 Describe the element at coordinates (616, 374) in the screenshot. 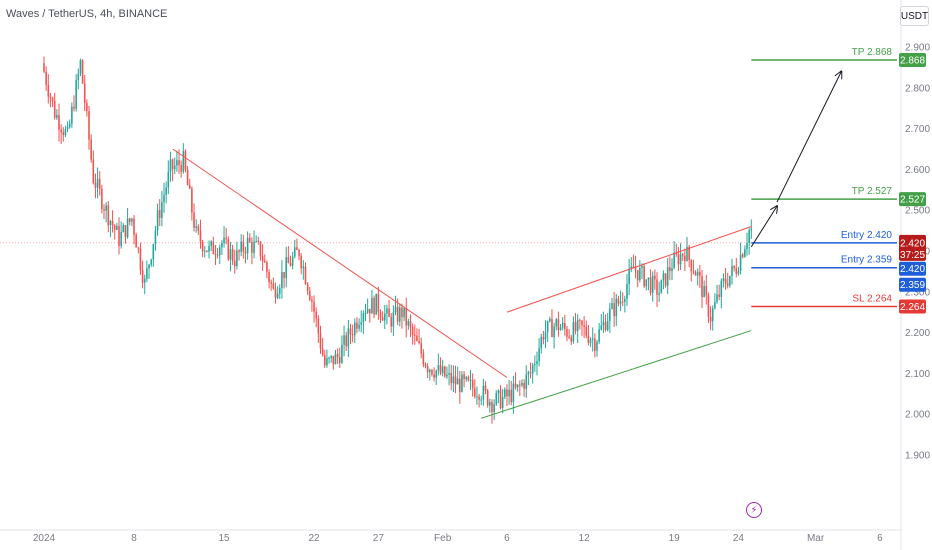

I see `trendline-channel-bottom` at that location.